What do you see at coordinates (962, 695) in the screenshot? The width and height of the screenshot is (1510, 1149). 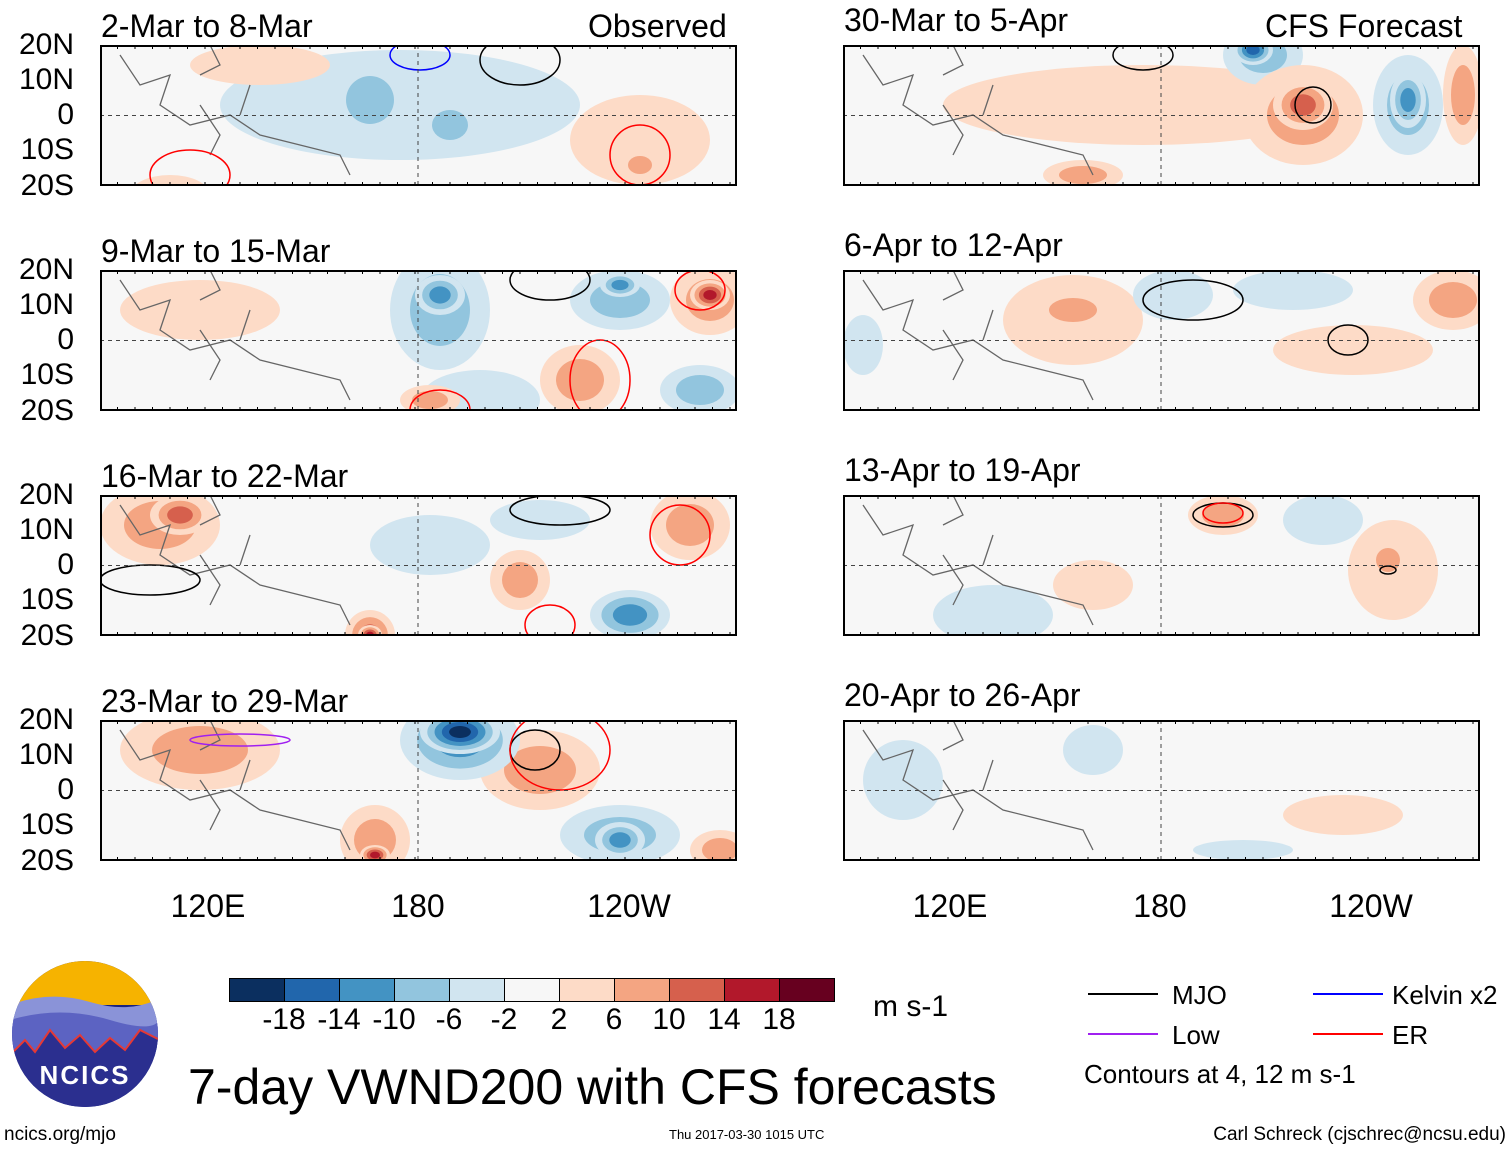 I see `panel-title: 20-Apr to 26-Apr` at bounding box center [962, 695].